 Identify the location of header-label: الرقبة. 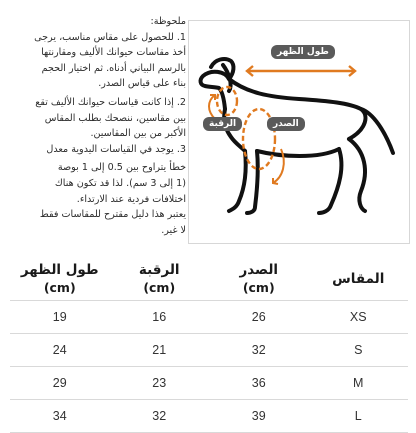
(159, 270).